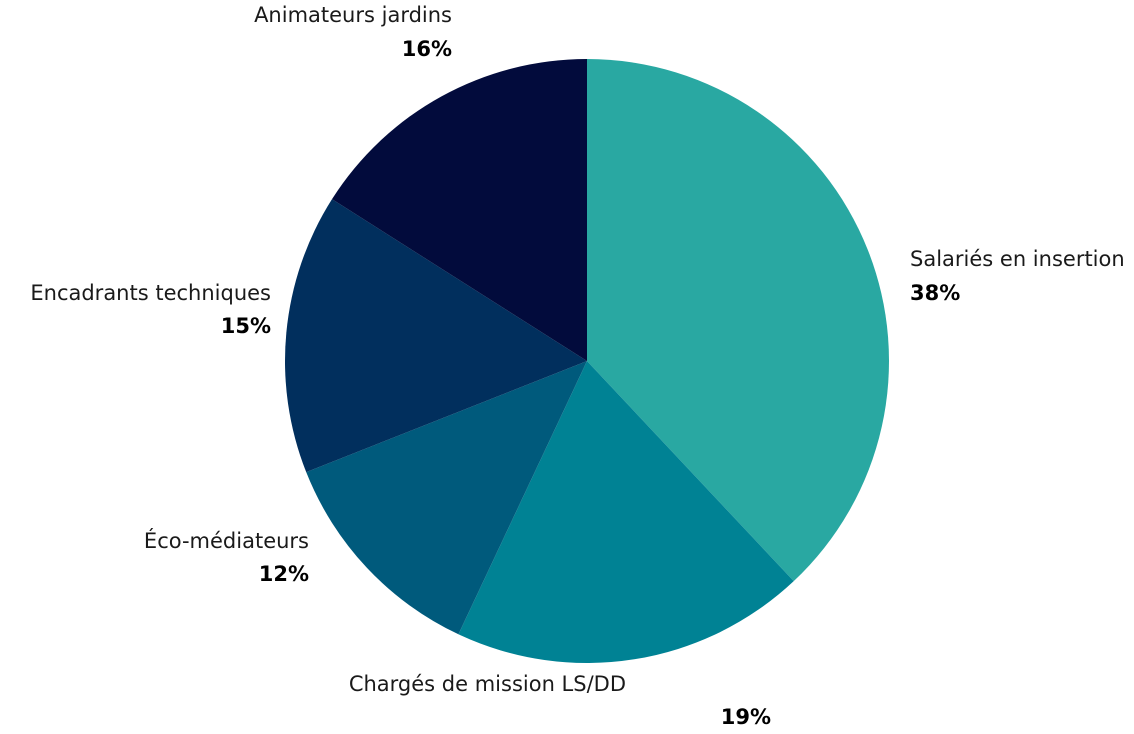 This screenshot has height=734, width=1134. Describe the element at coordinates (935, 293) in the screenshot. I see `slice-value-label: 38%` at that location.